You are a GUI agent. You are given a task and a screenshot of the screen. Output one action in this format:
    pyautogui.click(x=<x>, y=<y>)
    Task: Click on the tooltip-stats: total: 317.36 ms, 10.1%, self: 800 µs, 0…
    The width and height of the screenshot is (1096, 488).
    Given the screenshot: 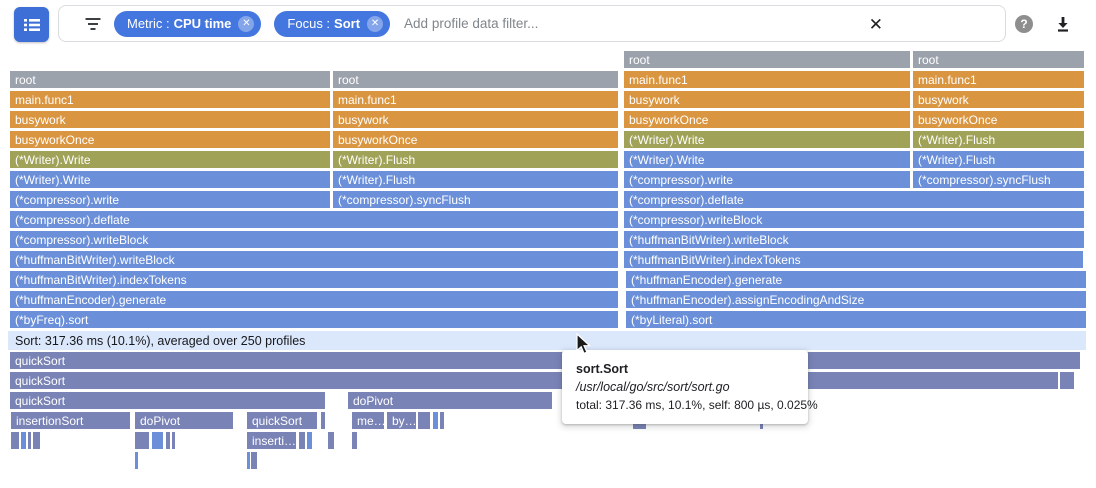 What is the action you would take?
    pyautogui.click(x=697, y=405)
    